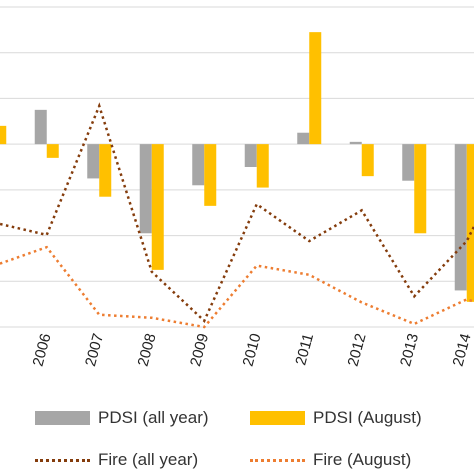 The width and height of the screenshot is (474, 474). I want to click on legend-swatch-pdsi-all-year, so click(62, 418).